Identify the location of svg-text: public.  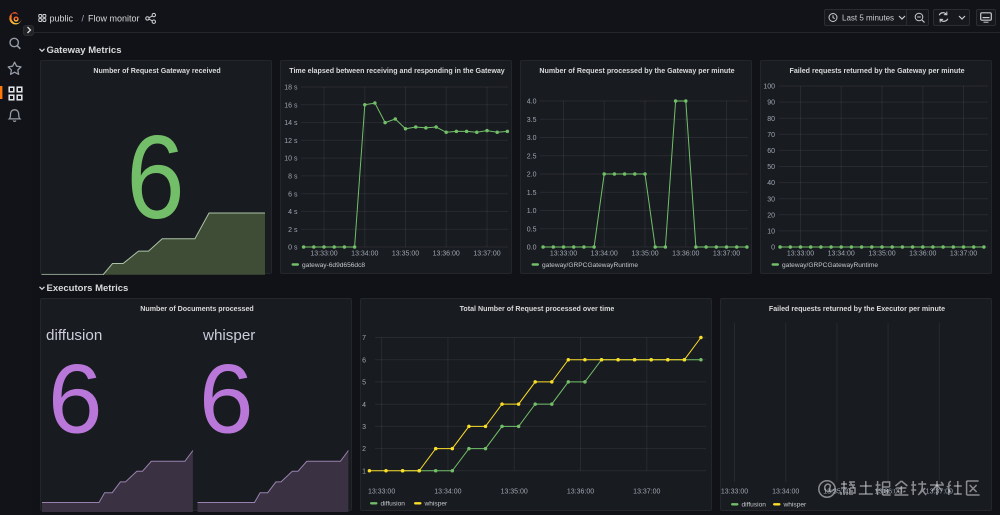
(62, 18).